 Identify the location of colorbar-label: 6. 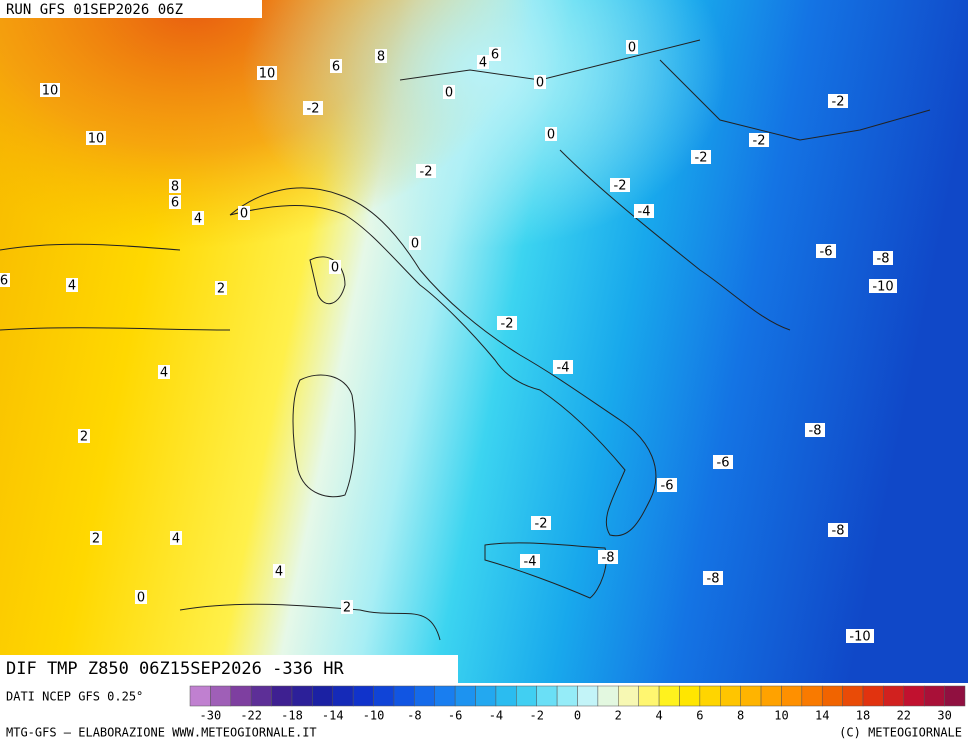
(699, 716).